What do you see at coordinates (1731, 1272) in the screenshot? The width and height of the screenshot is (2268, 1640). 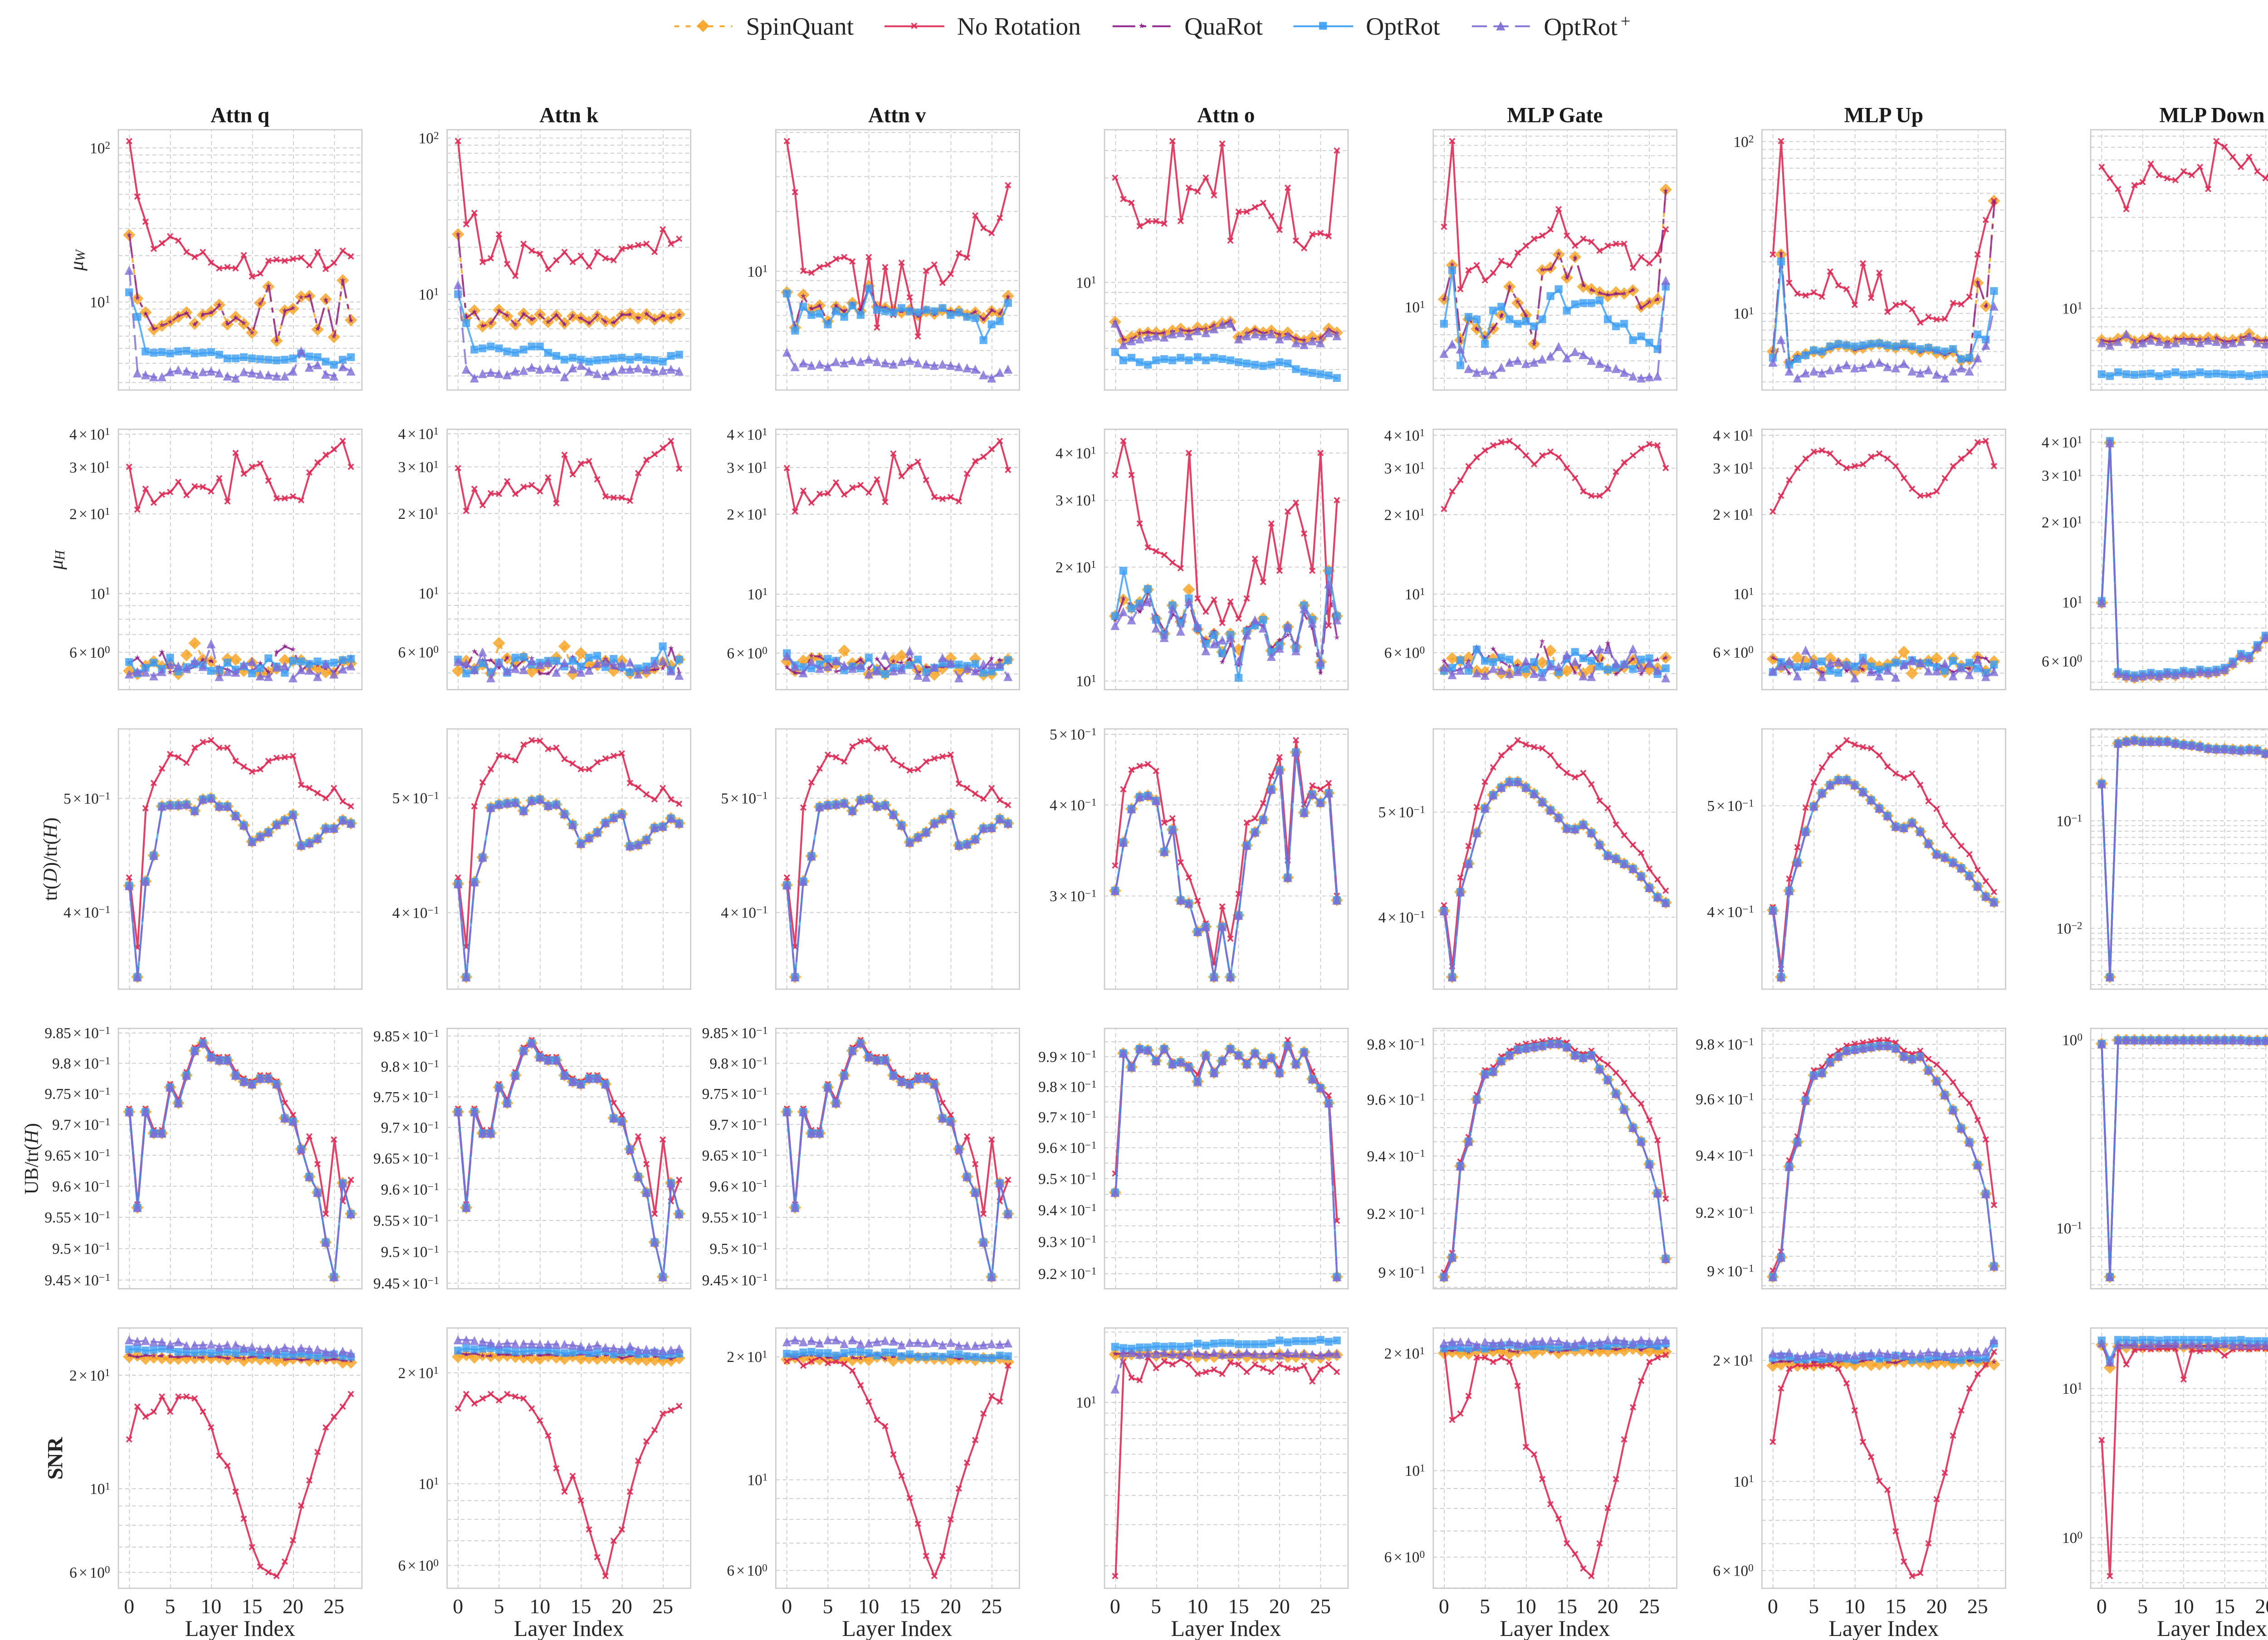 I see `svg-text: 9 × 1 0 − 1` at bounding box center [1731, 1272].